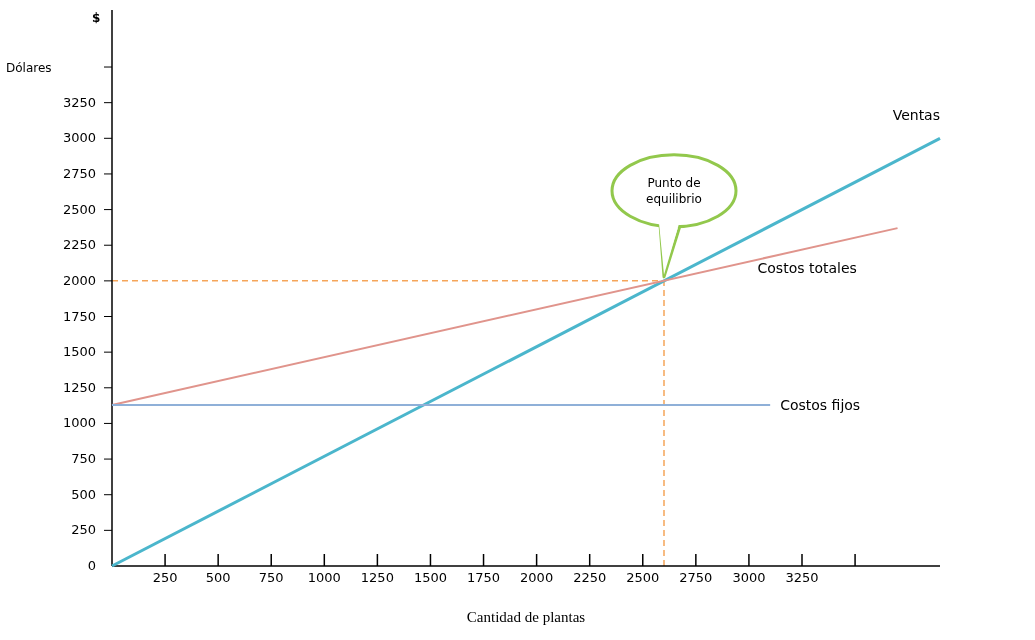 Image resolution: width=1035 pixels, height=640 pixels. Describe the element at coordinates (324, 577) in the screenshot. I see `x-tick-label: 1000` at that location.